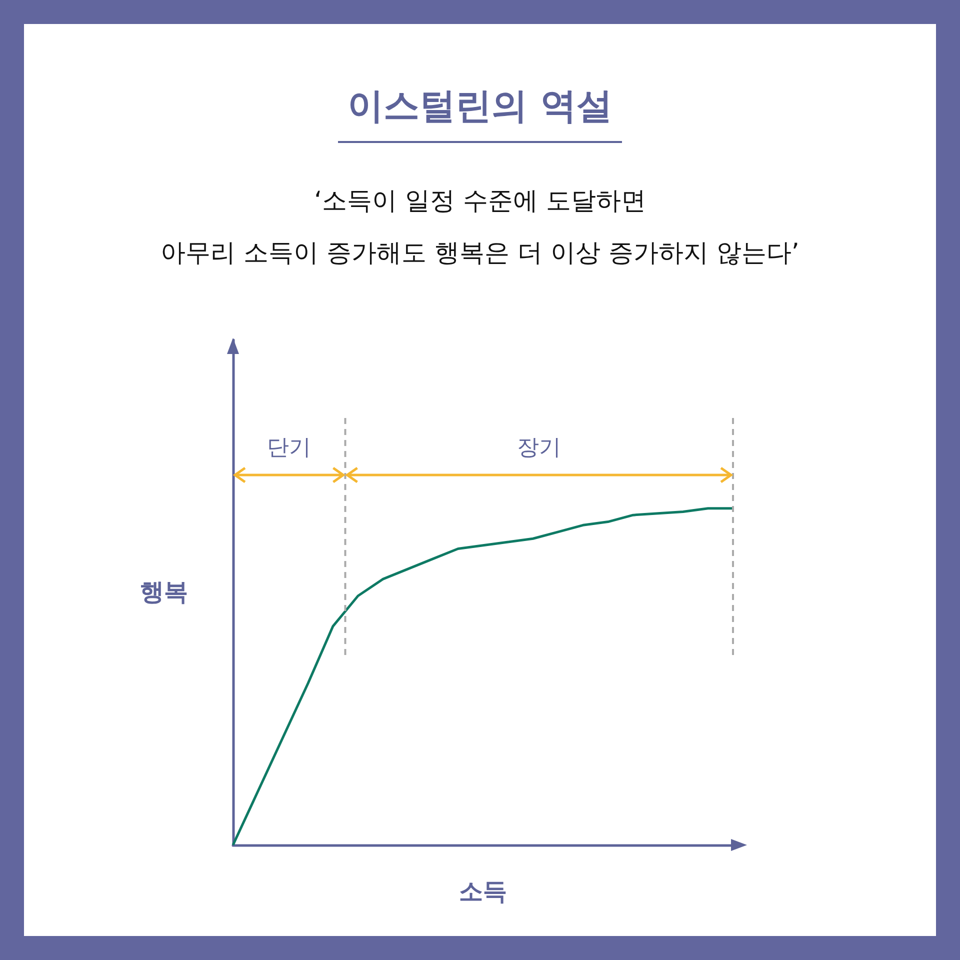 The width and height of the screenshot is (960, 960). What do you see at coordinates (289, 448) in the screenshot?
I see `text: 단기` at bounding box center [289, 448].